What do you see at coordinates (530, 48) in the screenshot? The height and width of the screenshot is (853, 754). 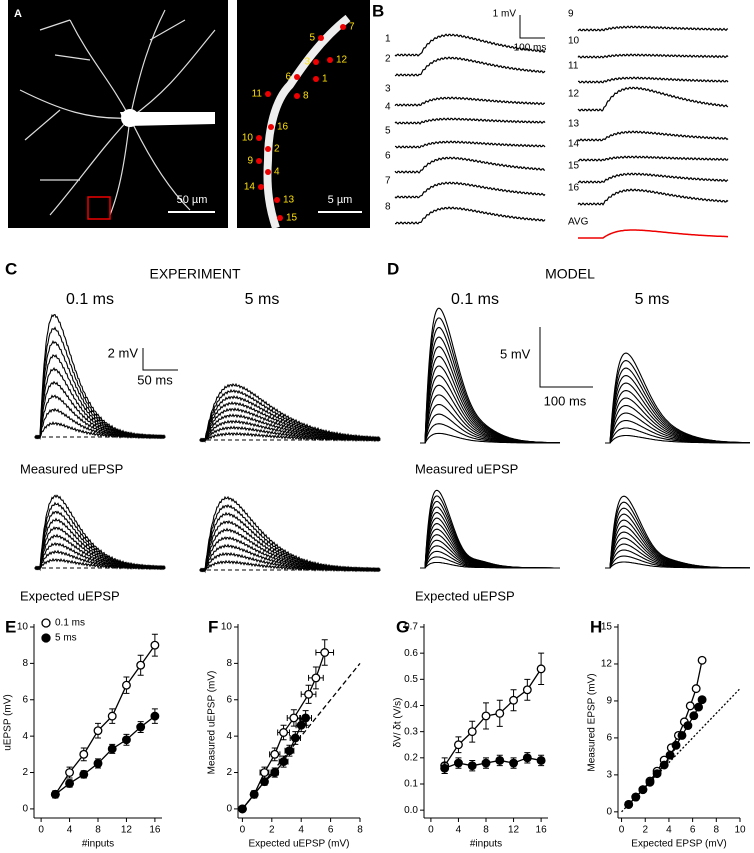 I see `scale-label: 100 ms` at bounding box center [530, 48].